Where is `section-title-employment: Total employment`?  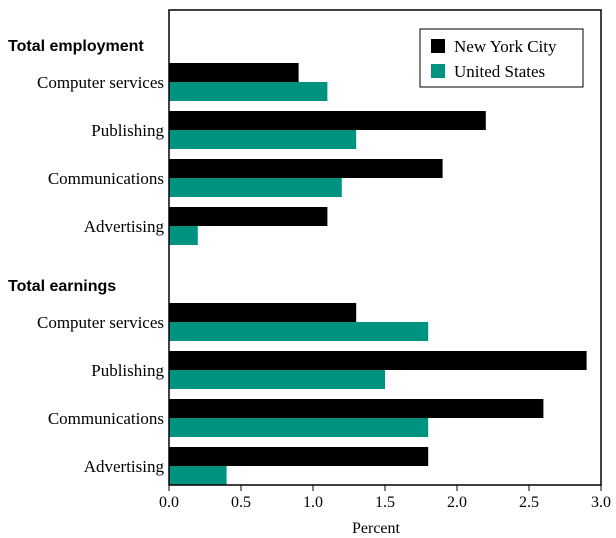
section-title-employment: Total employment is located at coordinates (76, 46).